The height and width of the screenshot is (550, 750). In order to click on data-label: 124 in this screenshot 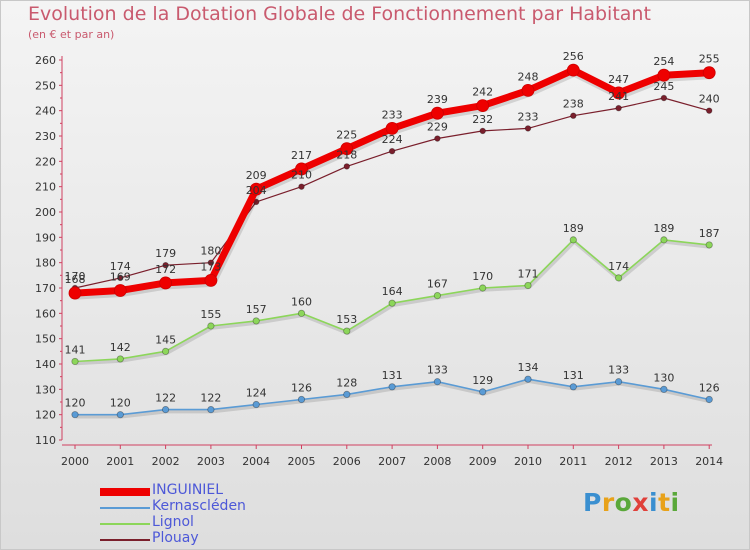, I will do `click(256, 393)`.